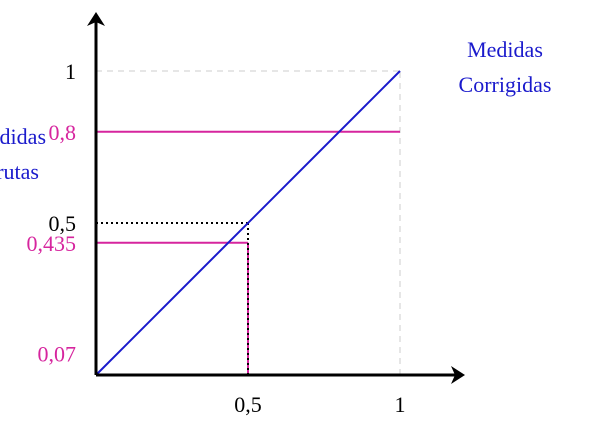  I want to click on y-tick-label-4: 0,07, so click(57, 354).